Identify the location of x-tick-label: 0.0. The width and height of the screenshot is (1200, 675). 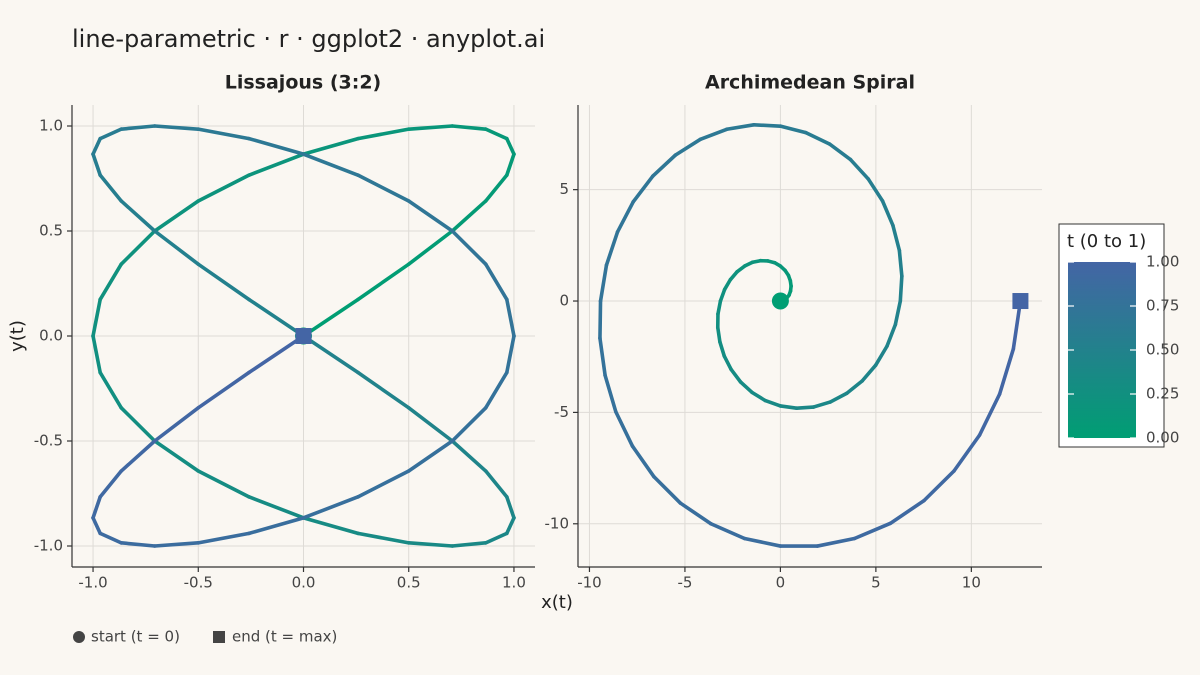
(304, 583).